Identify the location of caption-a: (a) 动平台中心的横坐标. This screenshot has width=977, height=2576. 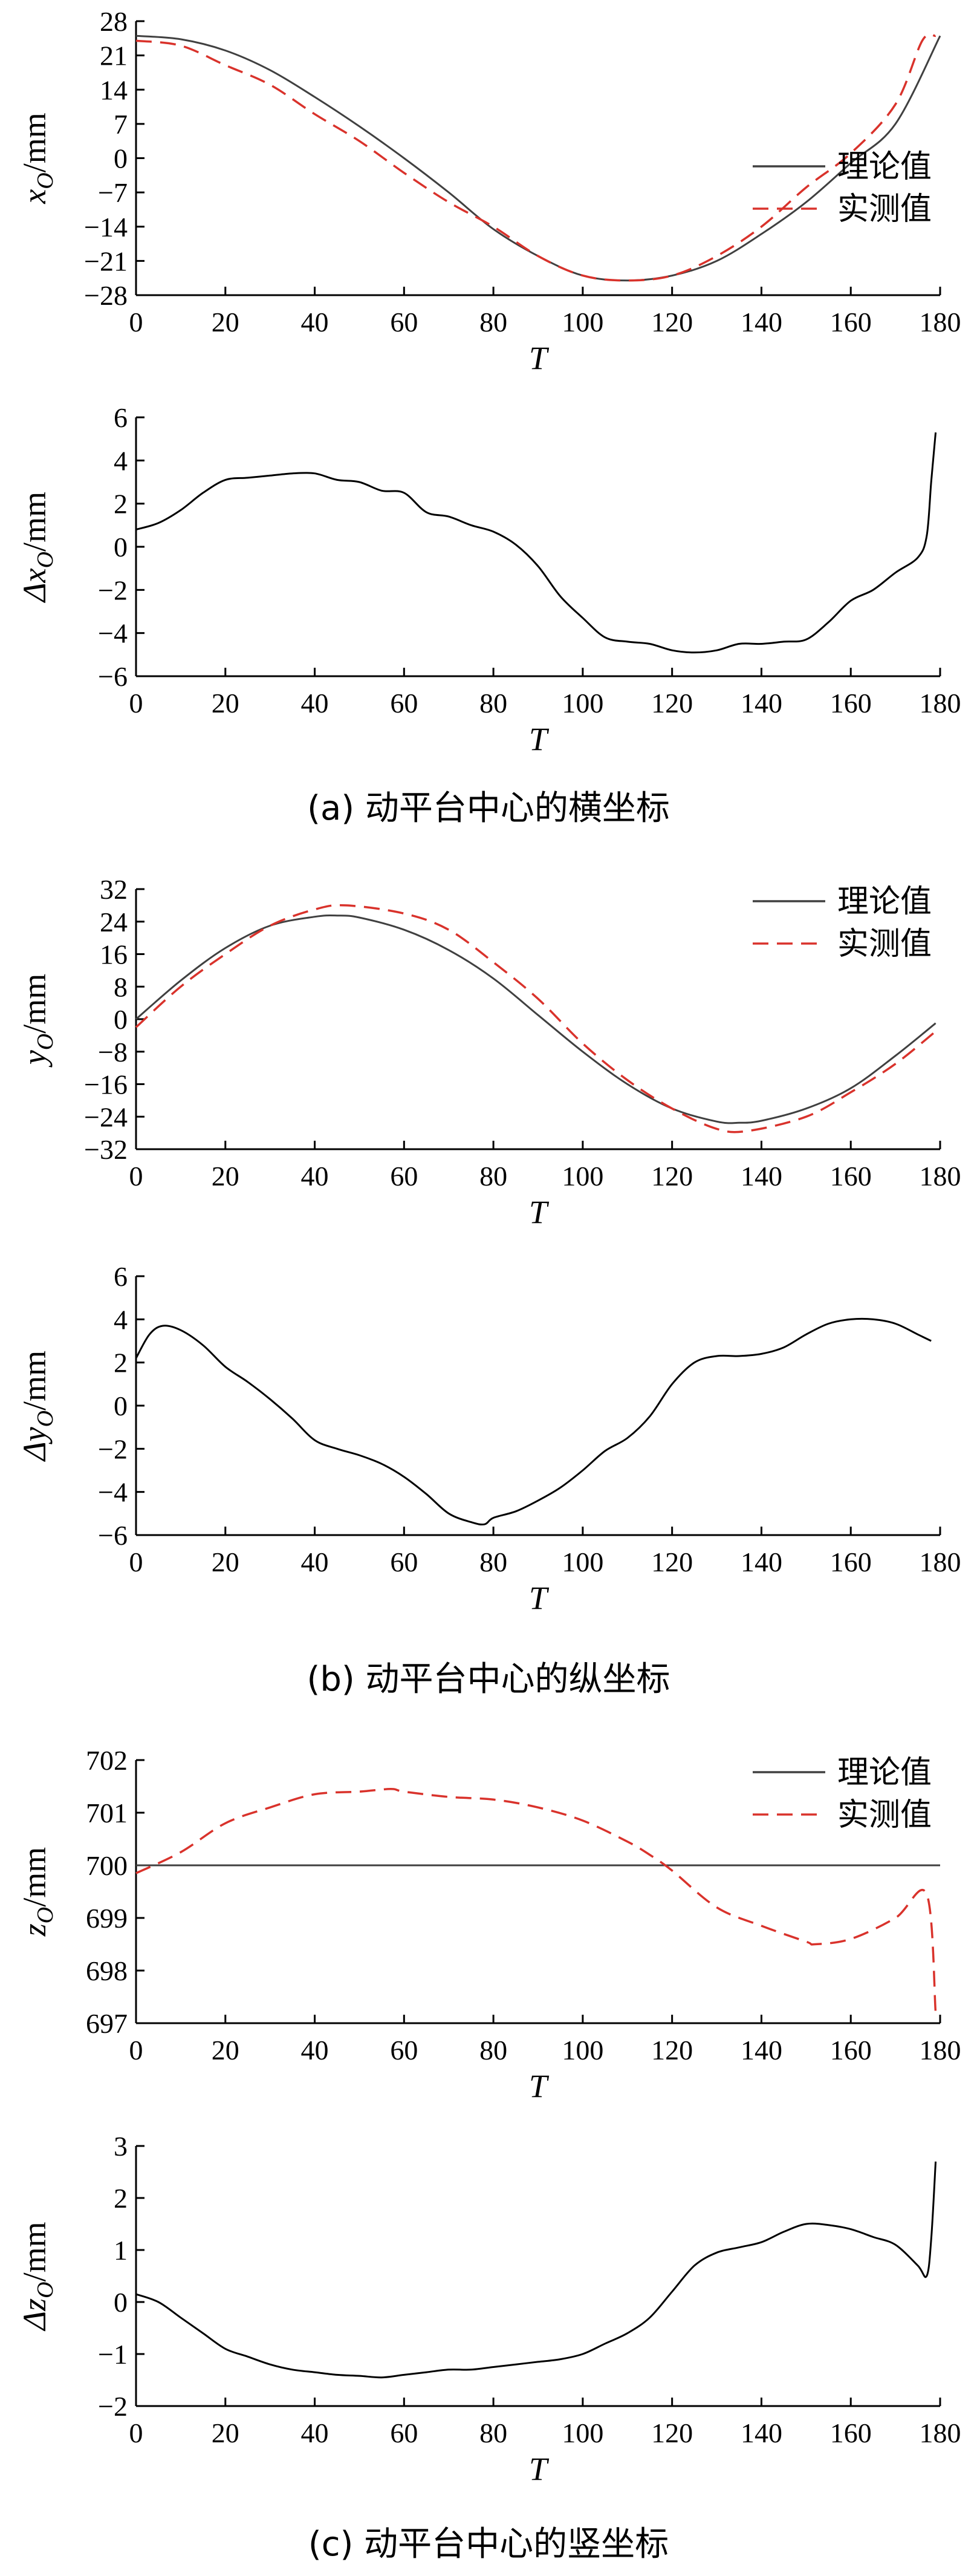
(489, 808).